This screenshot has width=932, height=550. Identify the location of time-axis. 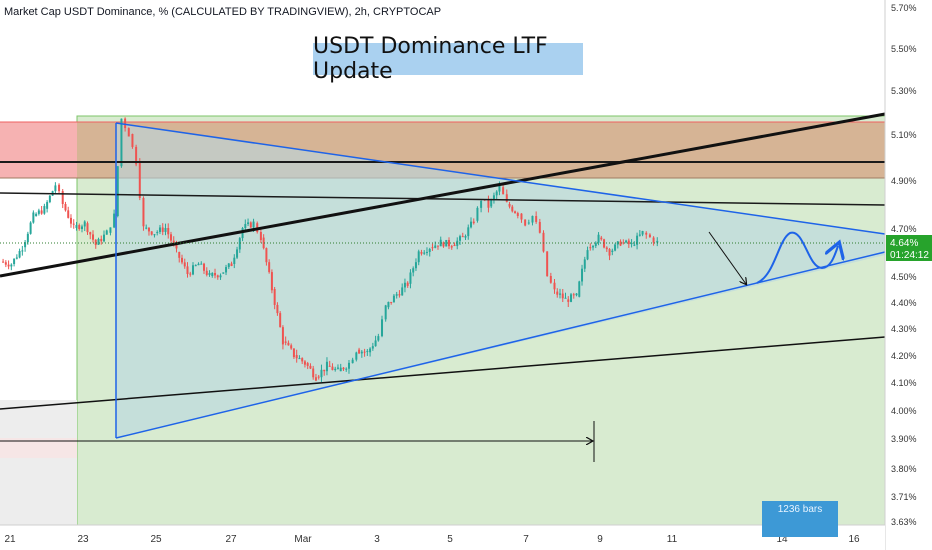
(442, 537).